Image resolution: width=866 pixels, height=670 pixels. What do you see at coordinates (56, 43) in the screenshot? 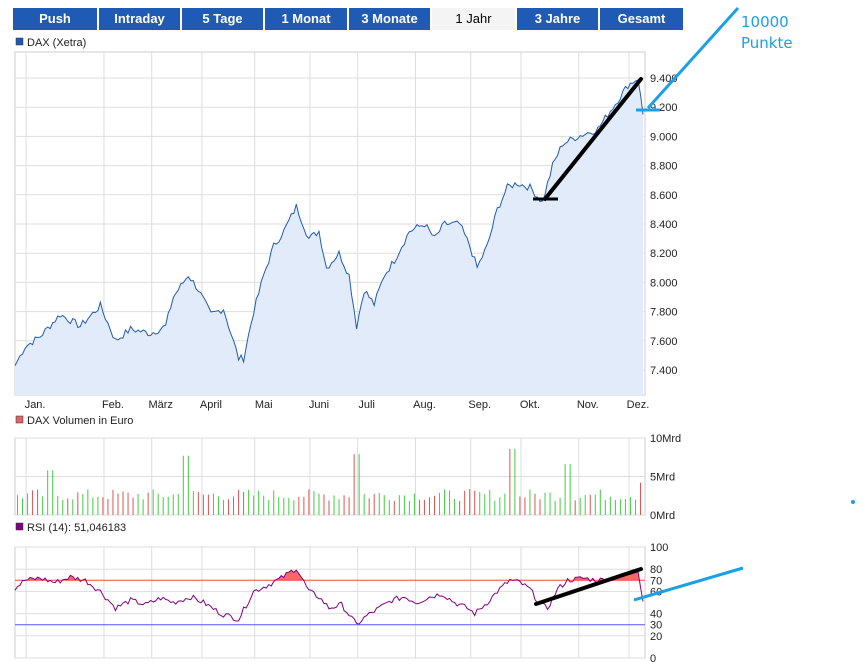
I see `price-legend: DAX (Xetra)` at bounding box center [56, 43].